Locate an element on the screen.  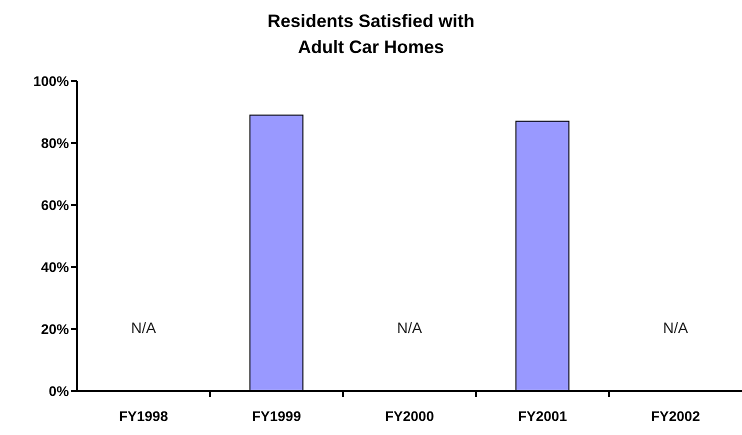
x-tick-label: FY2000 is located at coordinates (409, 416).